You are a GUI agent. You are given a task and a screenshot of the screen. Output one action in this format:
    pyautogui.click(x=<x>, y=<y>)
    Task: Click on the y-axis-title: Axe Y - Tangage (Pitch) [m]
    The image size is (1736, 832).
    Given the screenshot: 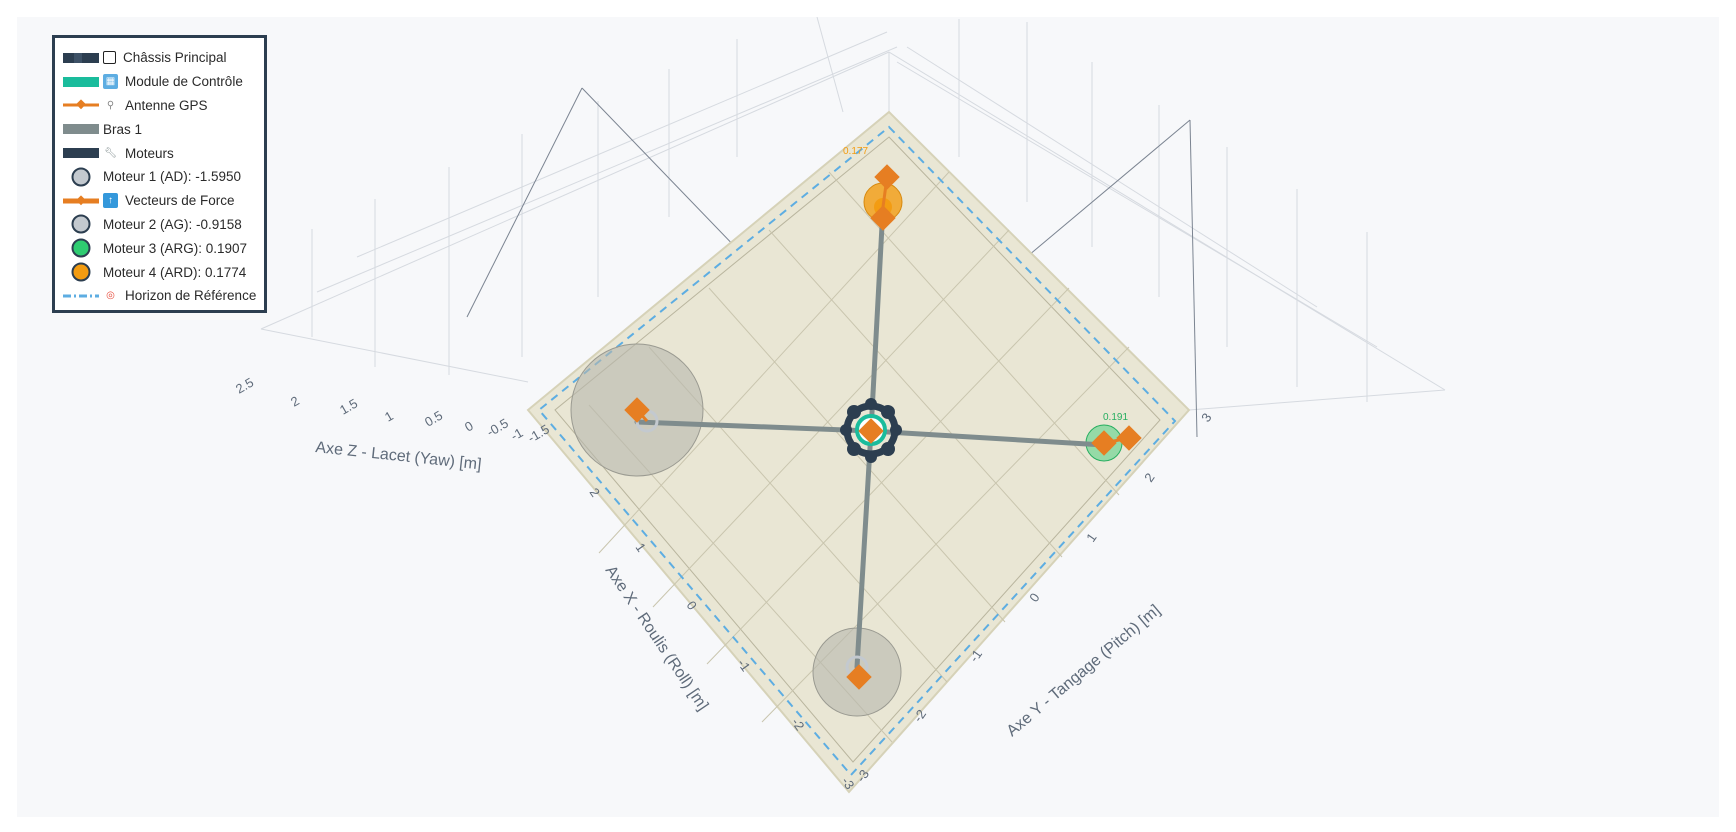 What is the action you would take?
    pyautogui.click(x=1084, y=671)
    